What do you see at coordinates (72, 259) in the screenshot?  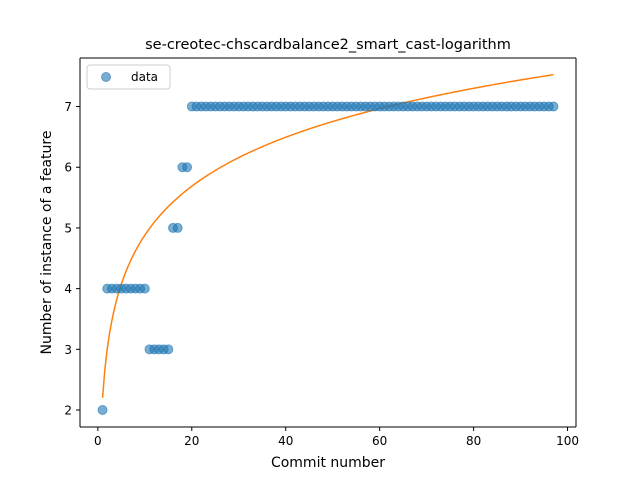 I see `y-axis-ticks: 2 3 4 5 6 7` at bounding box center [72, 259].